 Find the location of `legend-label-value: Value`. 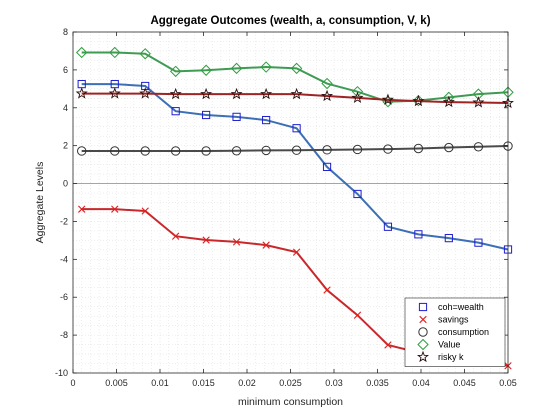

legend-label-value: Value is located at coordinates (449, 345).